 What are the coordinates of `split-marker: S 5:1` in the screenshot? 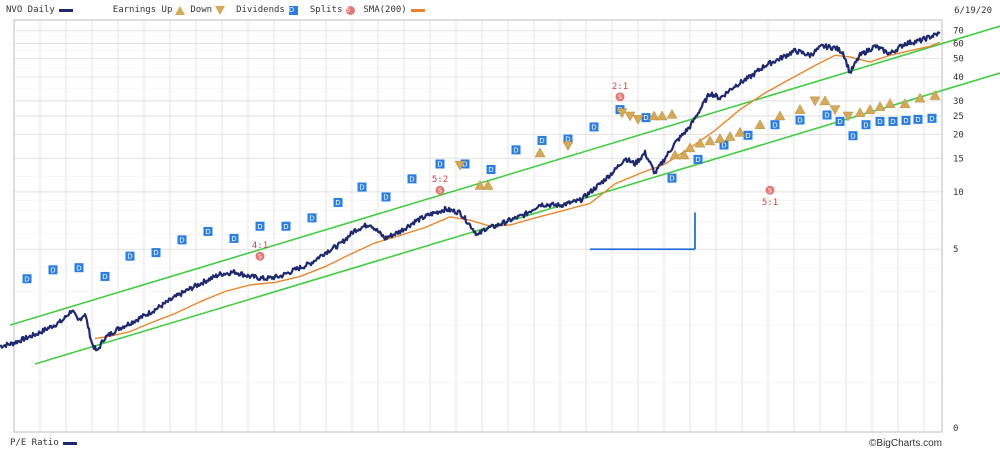 It's located at (770, 196).